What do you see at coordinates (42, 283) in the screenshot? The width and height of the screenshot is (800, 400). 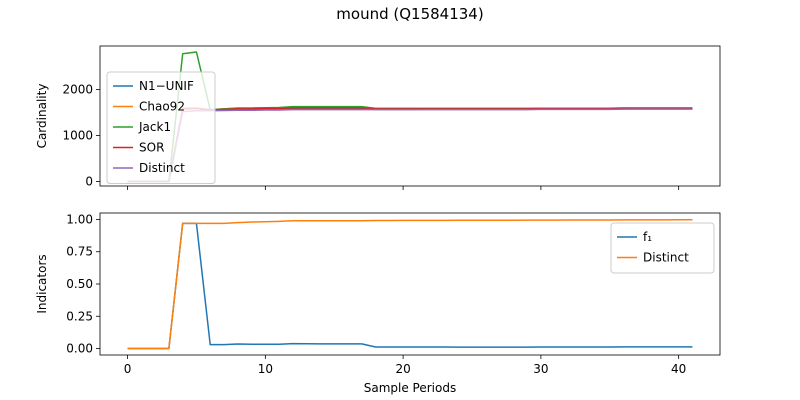 I see `y-axis-label: Indicators` at bounding box center [42, 283].